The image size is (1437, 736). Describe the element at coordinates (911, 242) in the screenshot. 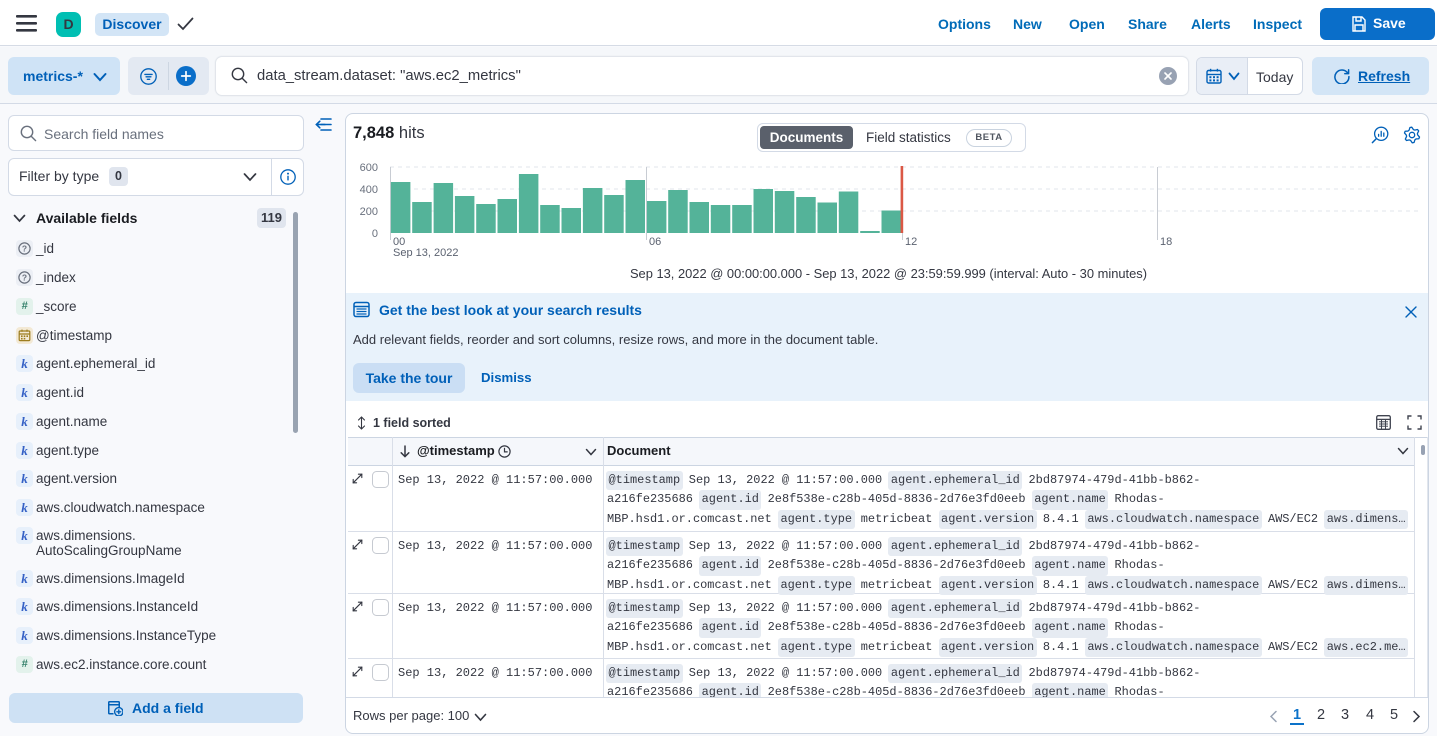

I see `svg-text: 12` at that location.